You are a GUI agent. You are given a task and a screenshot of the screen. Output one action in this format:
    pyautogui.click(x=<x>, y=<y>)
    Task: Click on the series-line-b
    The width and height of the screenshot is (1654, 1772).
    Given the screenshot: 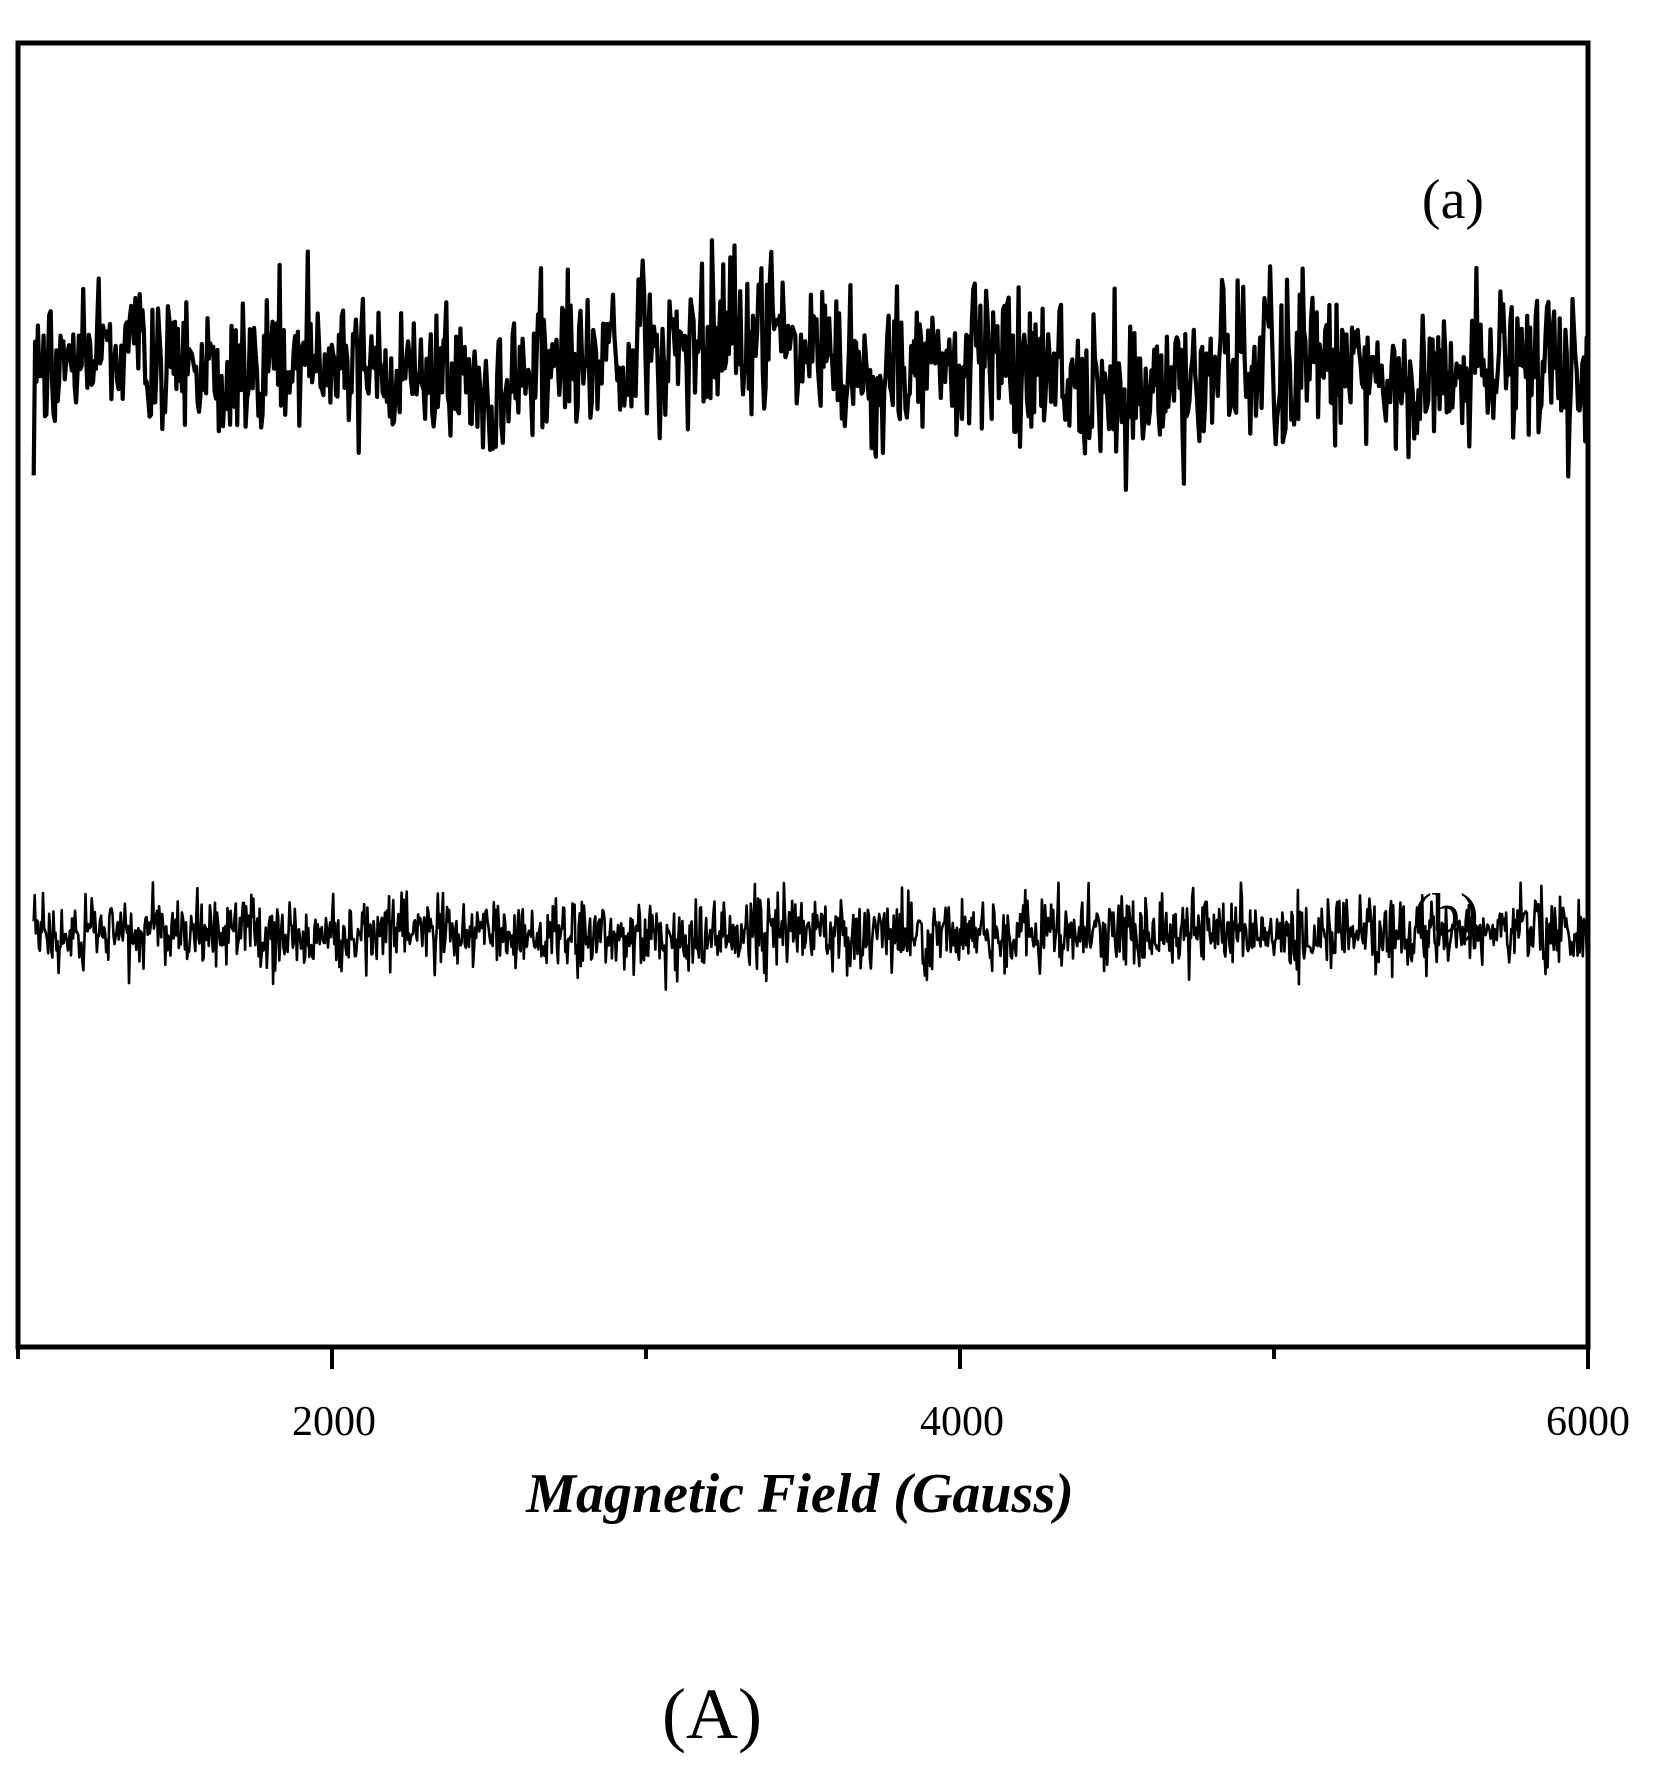 What is the action you would take?
    pyautogui.click(x=811, y=936)
    